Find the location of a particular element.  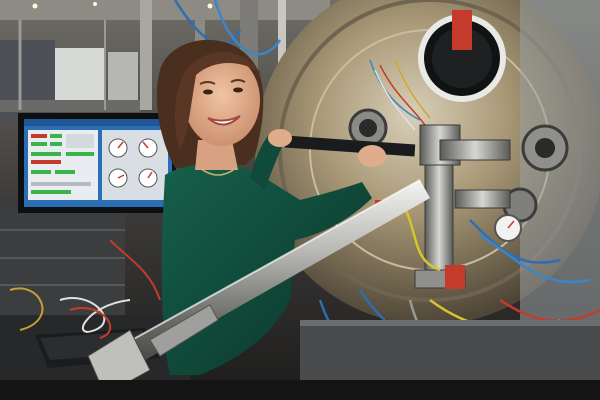

smile is located at coordinates (224, 120).